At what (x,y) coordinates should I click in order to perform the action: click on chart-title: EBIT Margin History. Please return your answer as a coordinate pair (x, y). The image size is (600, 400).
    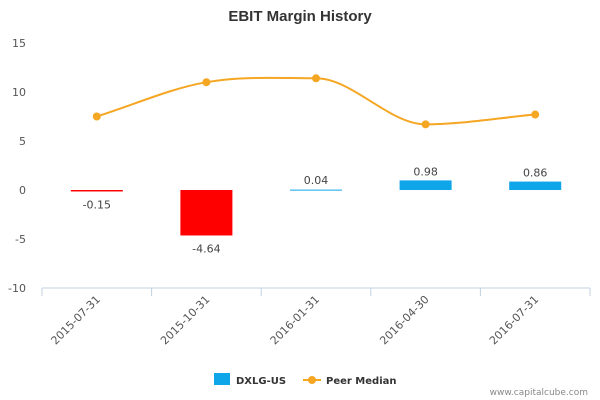
    Looking at the image, I should click on (300, 16).